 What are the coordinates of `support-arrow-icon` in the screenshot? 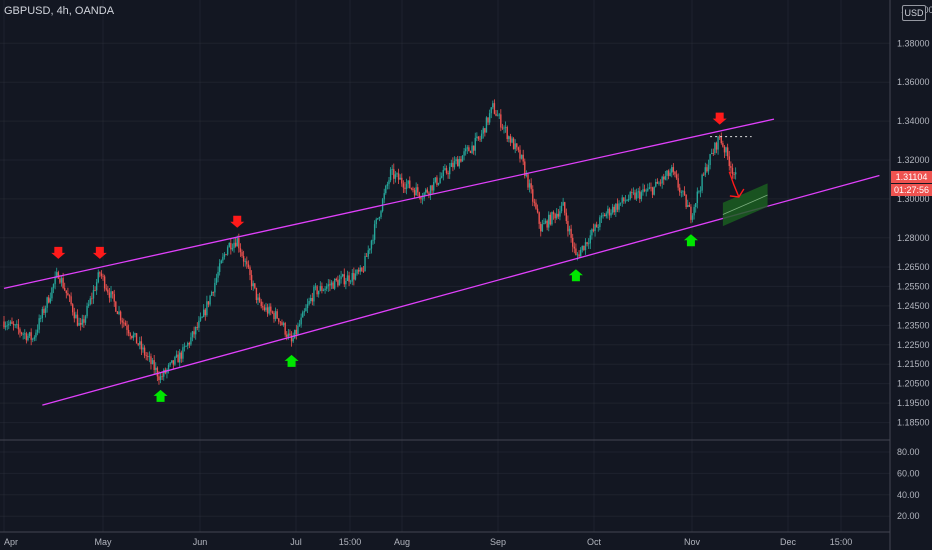 It's located at (575, 275).